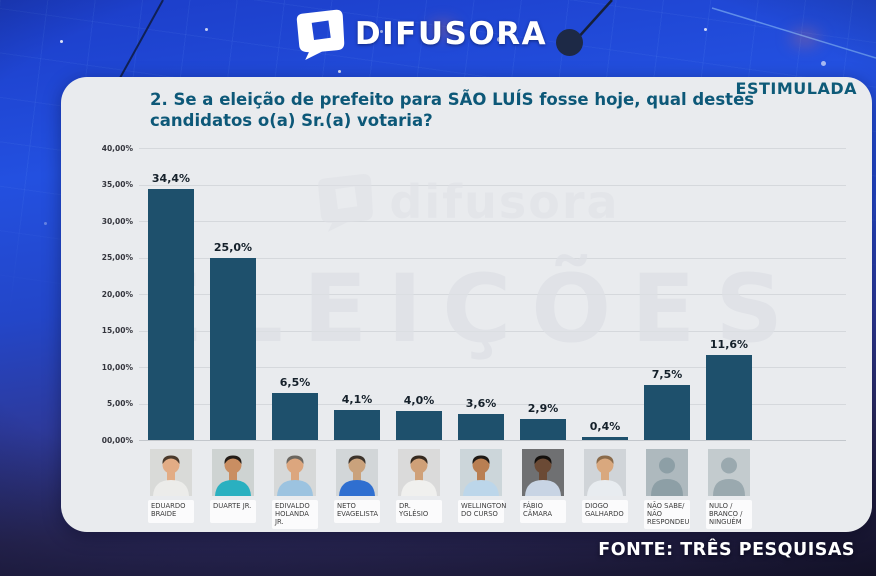 The height and width of the screenshot is (576, 876). I want to click on y-axis-tick-label: 20,00%, so click(117, 294).